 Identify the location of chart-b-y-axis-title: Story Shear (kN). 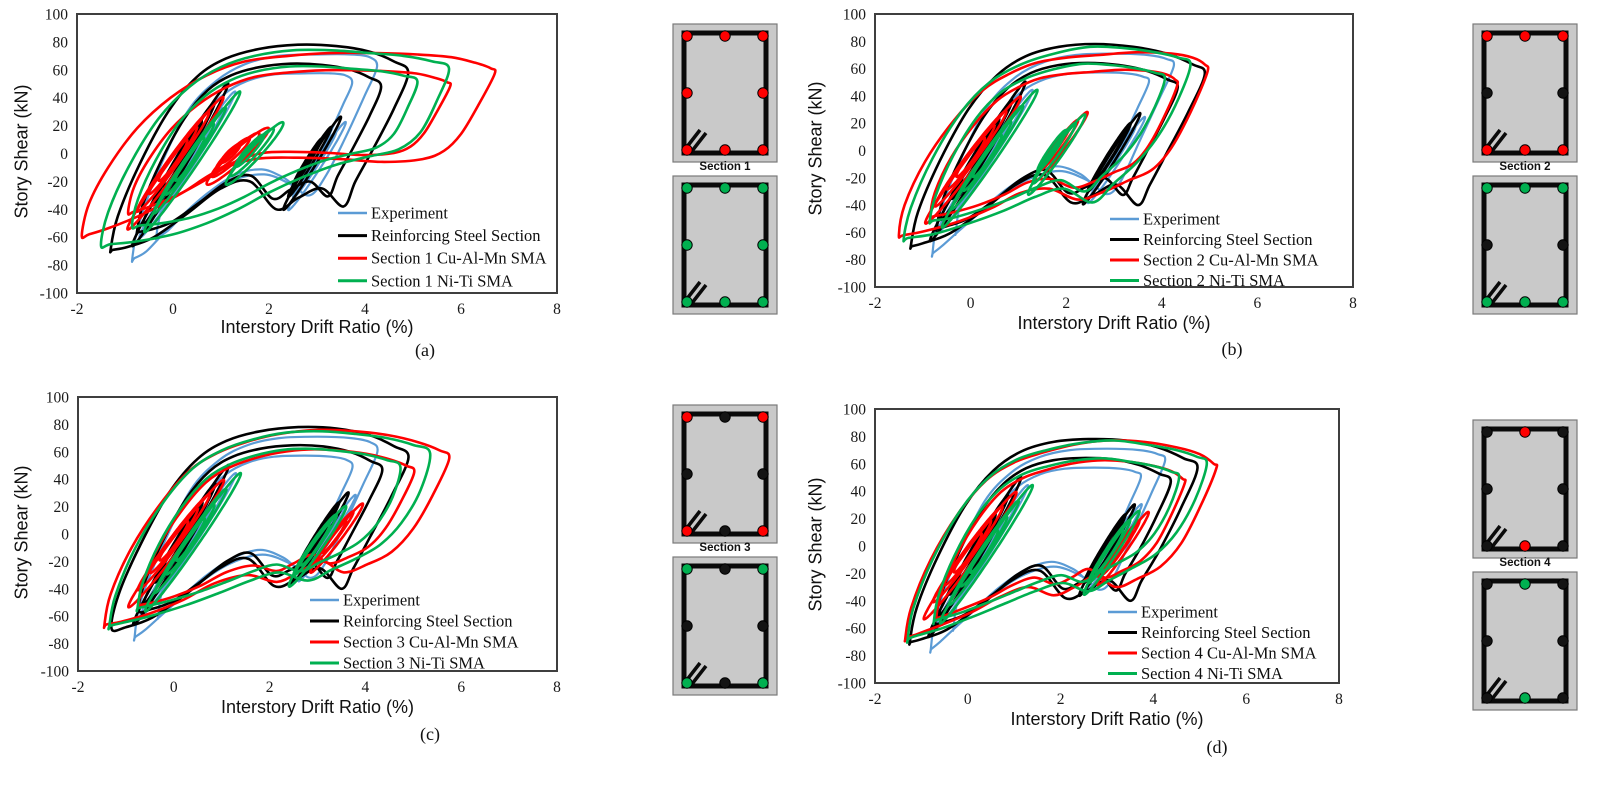
(815, 148).